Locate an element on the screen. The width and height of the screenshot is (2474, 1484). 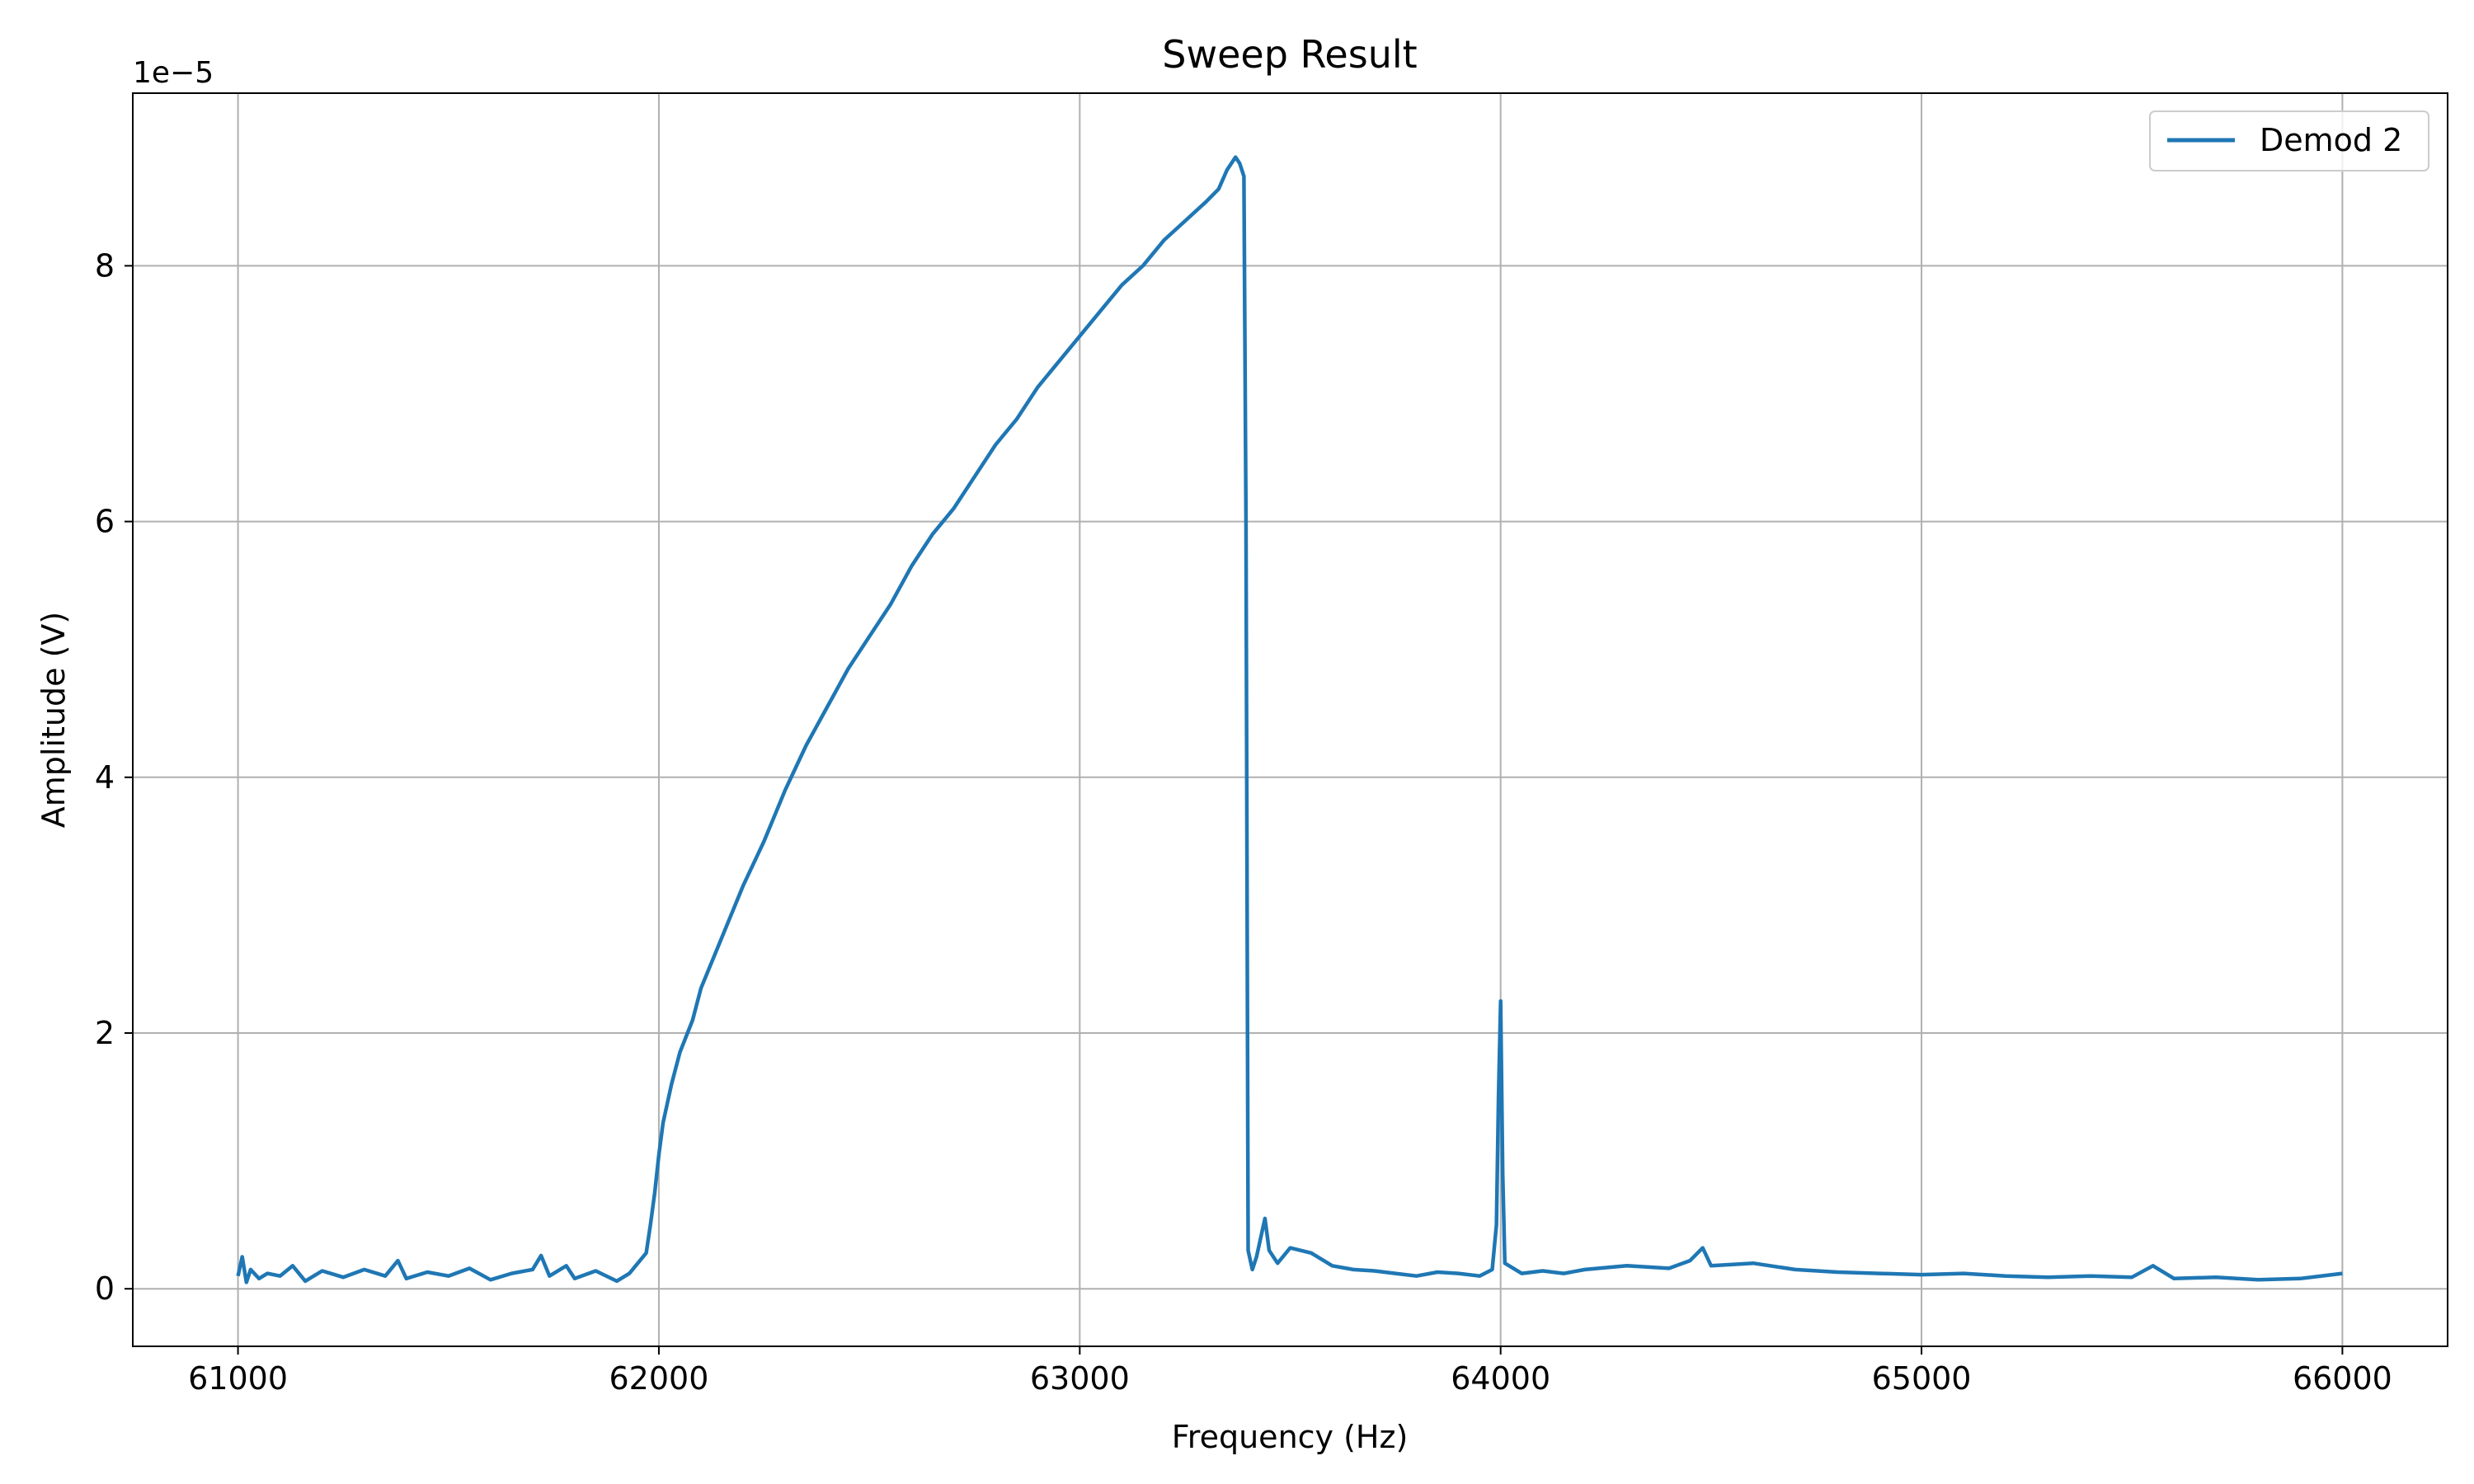
legend-label: Demod 2 is located at coordinates (2331, 140).